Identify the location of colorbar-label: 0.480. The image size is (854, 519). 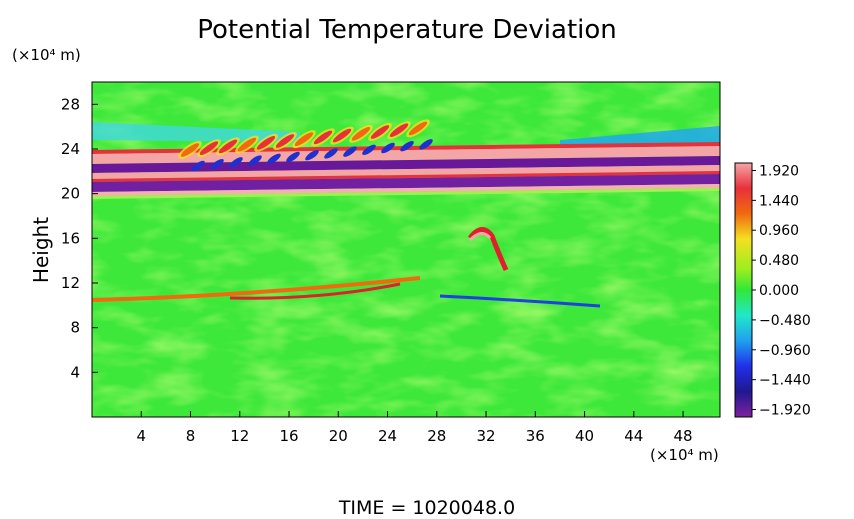
(779, 261).